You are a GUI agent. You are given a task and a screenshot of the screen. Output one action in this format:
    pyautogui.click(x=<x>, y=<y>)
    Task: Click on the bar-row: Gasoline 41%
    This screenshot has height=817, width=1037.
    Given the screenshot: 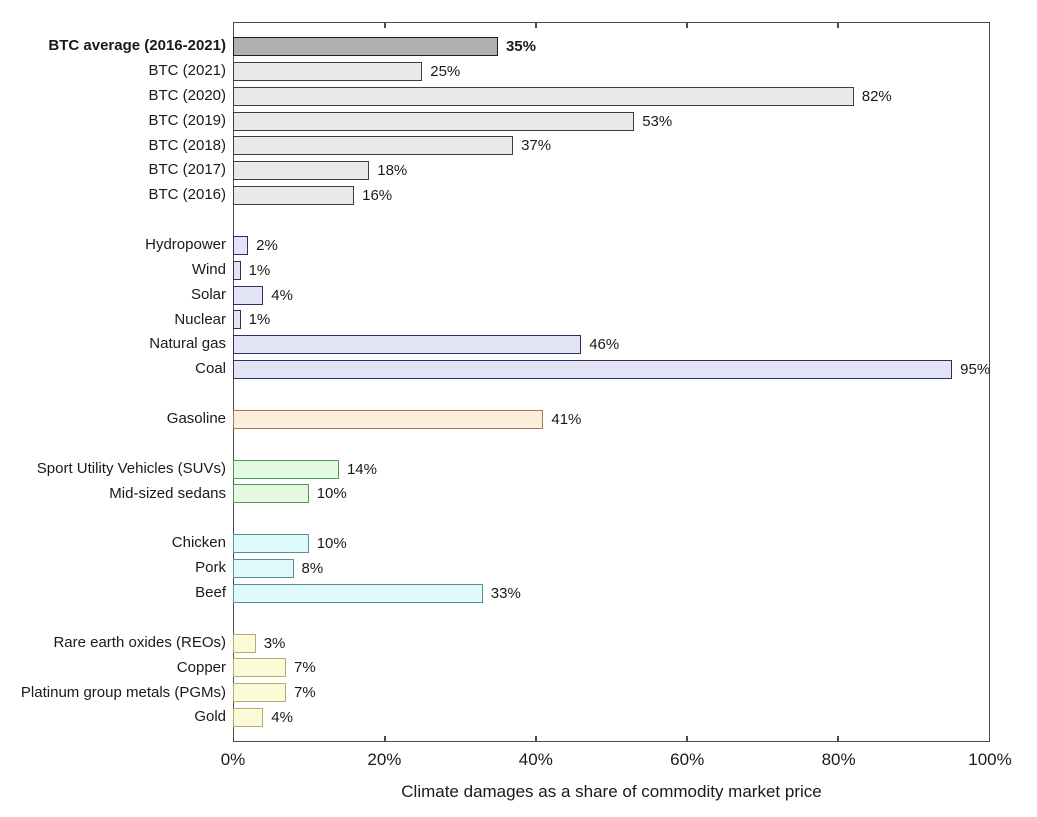 What is the action you would take?
    pyautogui.click(x=495, y=419)
    